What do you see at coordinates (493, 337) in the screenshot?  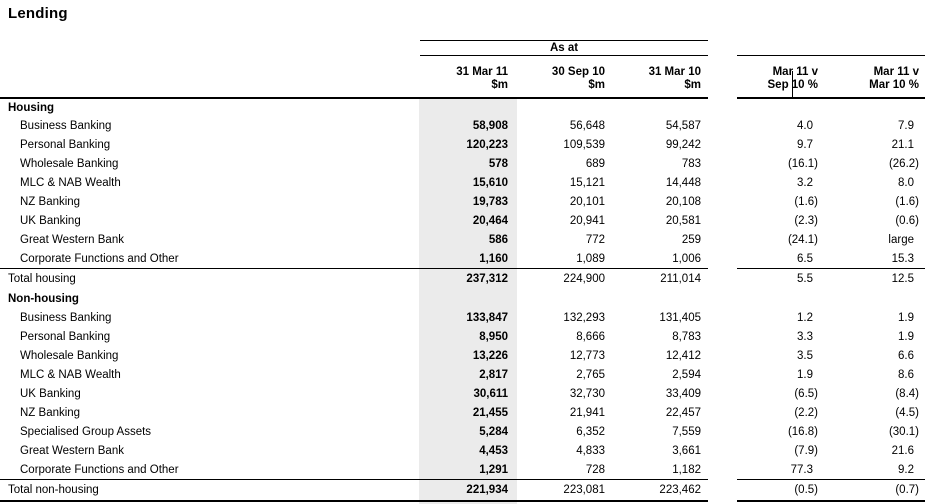 I see `cell-31mar11: 8,950` at bounding box center [493, 337].